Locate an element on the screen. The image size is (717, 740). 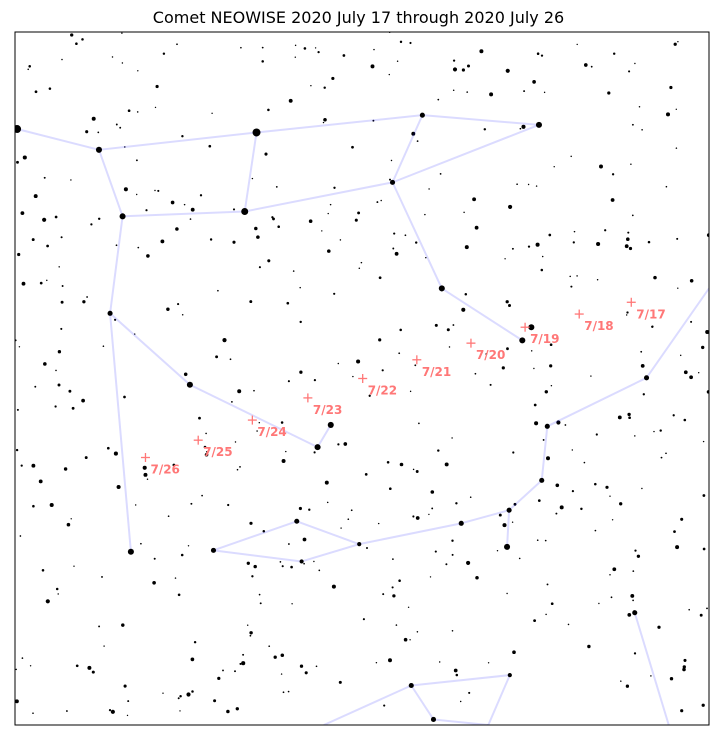
comet-position: 7/22 is located at coordinates (377, 386).